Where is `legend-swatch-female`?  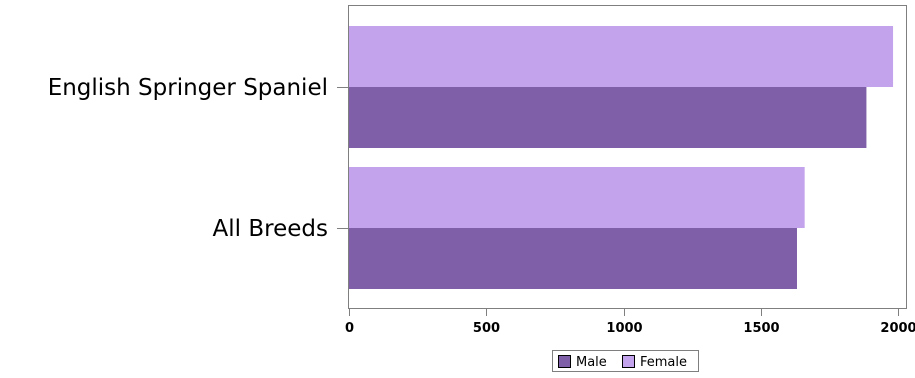
legend-swatch-female is located at coordinates (628, 361).